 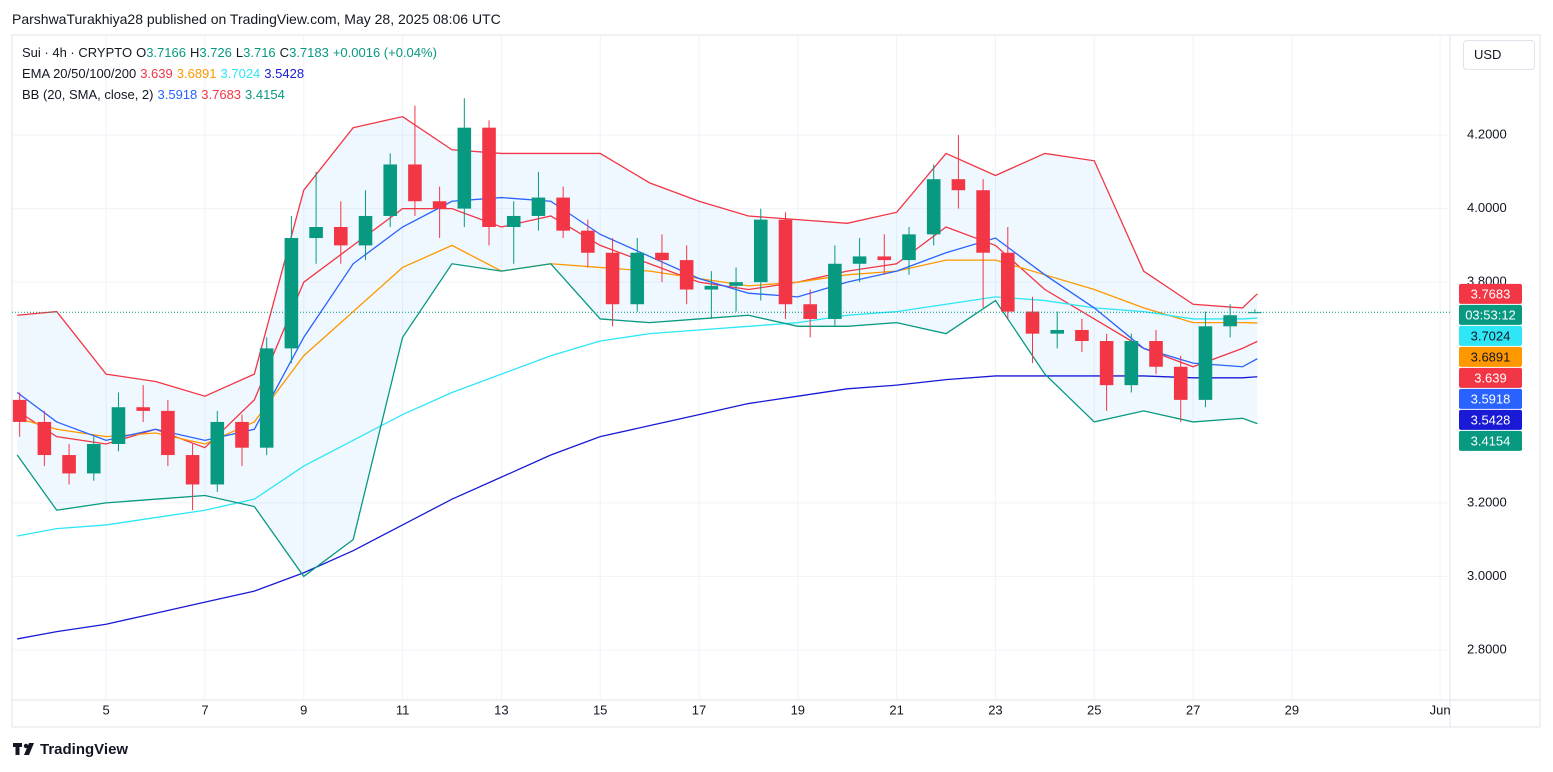 I want to click on x-tick-label: 5, so click(x=106, y=709).